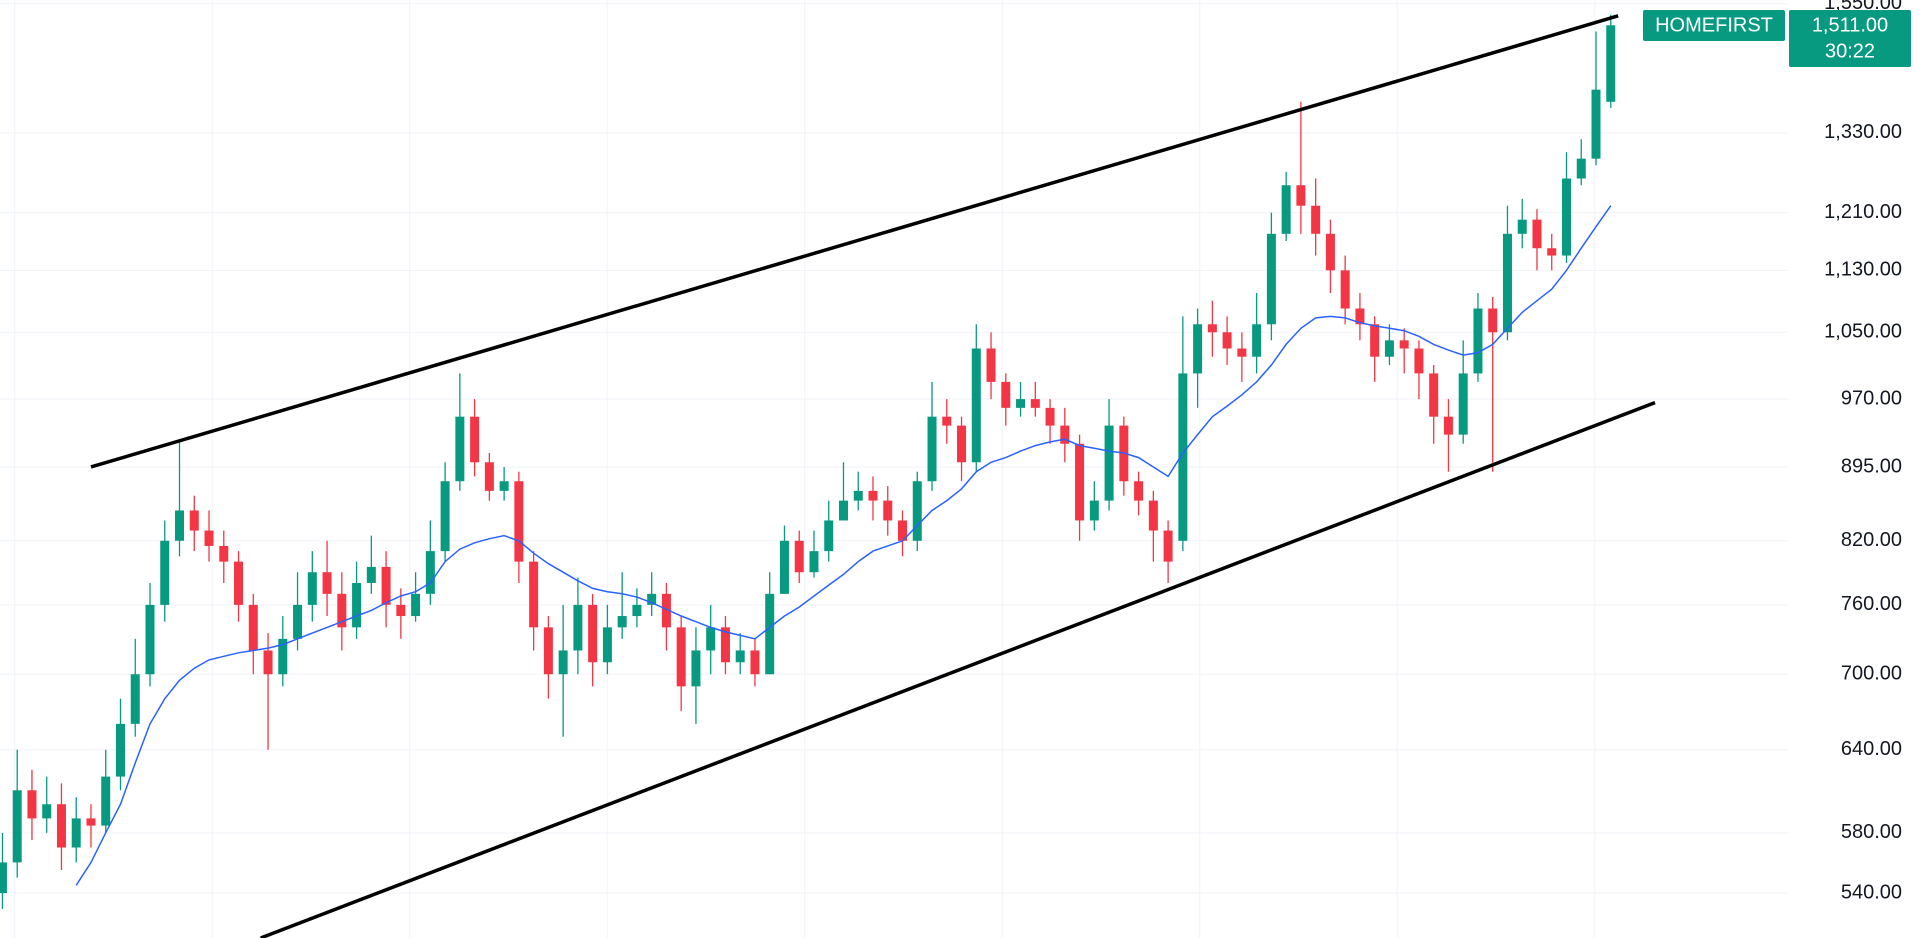  What do you see at coordinates (1863, 332) in the screenshot?
I see `y-tick-label: 1,050.00` at bounding box center [1863, 332].